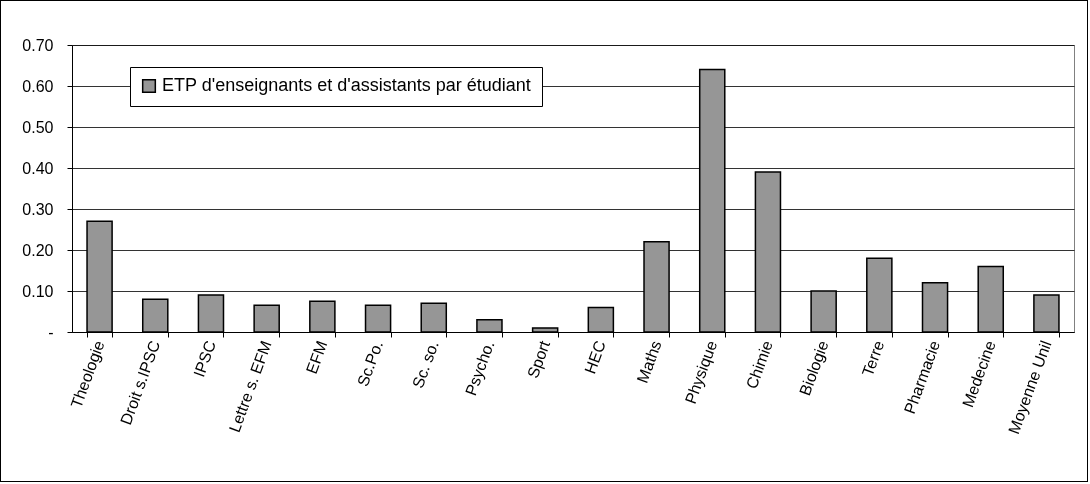 This screenshot has width=1090, height=484. Describe the element at coordinates (250, 386) in the screenshot. I see `x-tick-label: Lettre s. EFM` at that location.